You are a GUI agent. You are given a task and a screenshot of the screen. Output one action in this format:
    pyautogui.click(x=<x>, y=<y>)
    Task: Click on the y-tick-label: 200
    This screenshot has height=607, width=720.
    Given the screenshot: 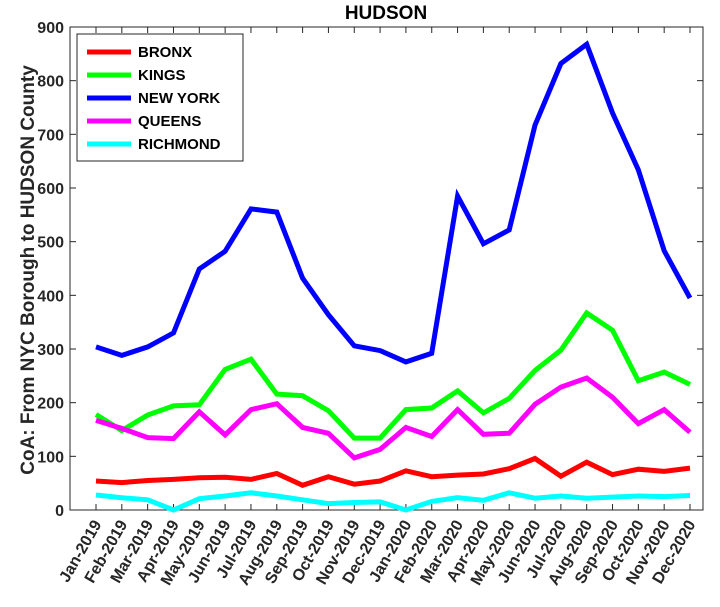 What is the action you would take?
    pyautogui.click(x=50, y=404)
    